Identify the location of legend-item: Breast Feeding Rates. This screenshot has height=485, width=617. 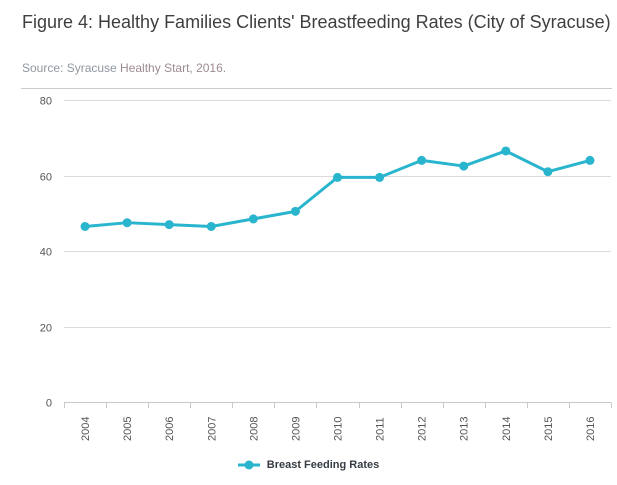
(308, 465).